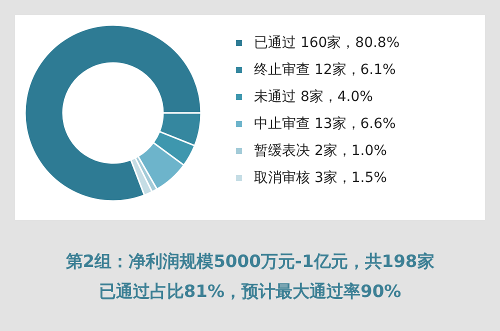 The width and height of the screenshot is (500, 331). Describe the element at coordinates (327, 43) in the screenshot. I see `legend-label: 已通过 160家，80.8%` at that location.